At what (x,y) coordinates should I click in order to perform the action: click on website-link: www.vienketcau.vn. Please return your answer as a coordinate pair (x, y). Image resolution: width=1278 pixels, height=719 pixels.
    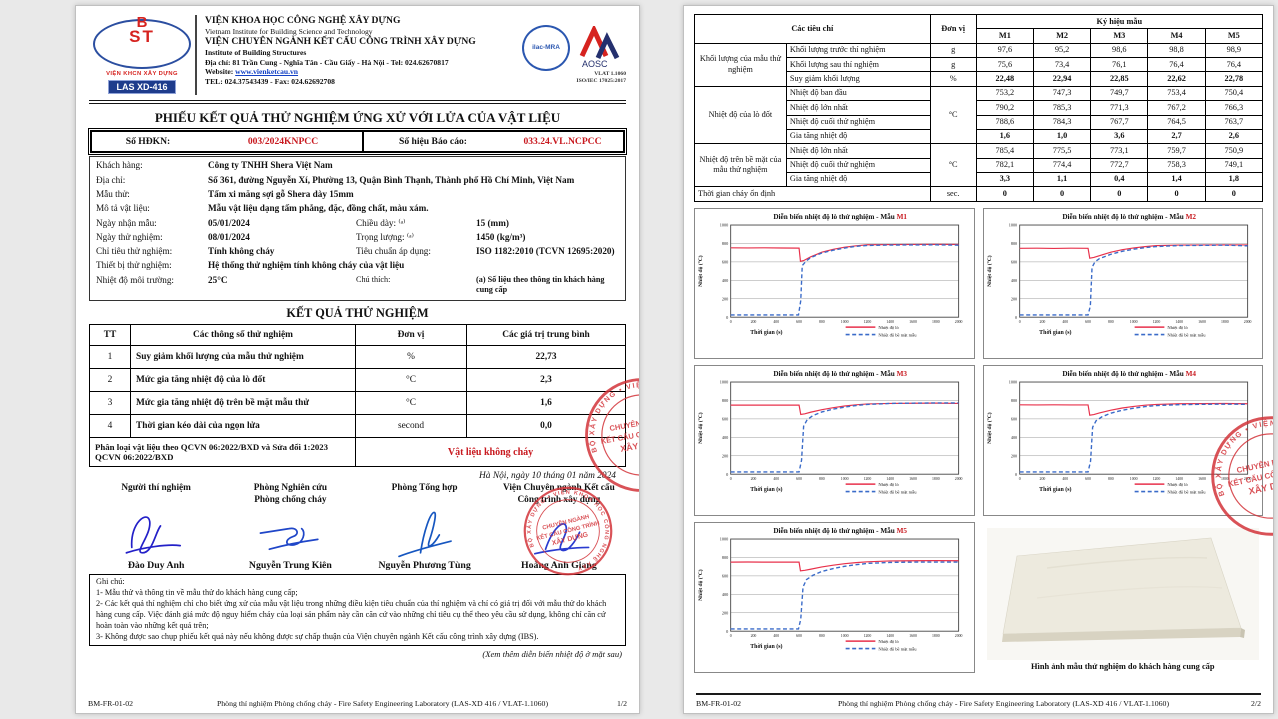
    Looking at the image, I should click on (267, 72).